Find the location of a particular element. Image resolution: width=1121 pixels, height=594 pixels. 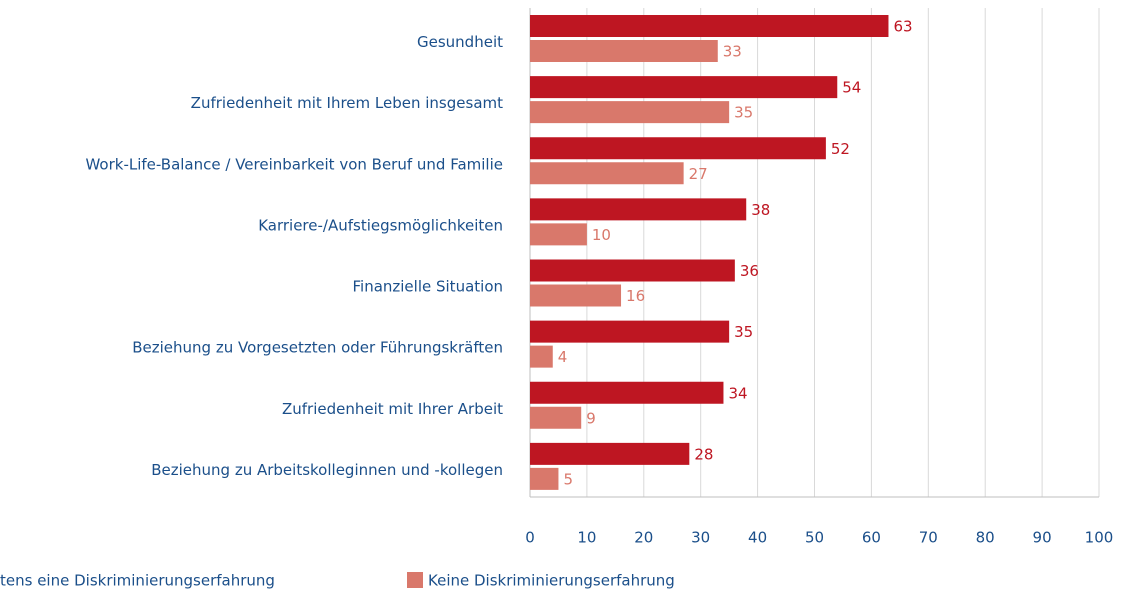

value-label: 28 is located at coordinates (703, 454).